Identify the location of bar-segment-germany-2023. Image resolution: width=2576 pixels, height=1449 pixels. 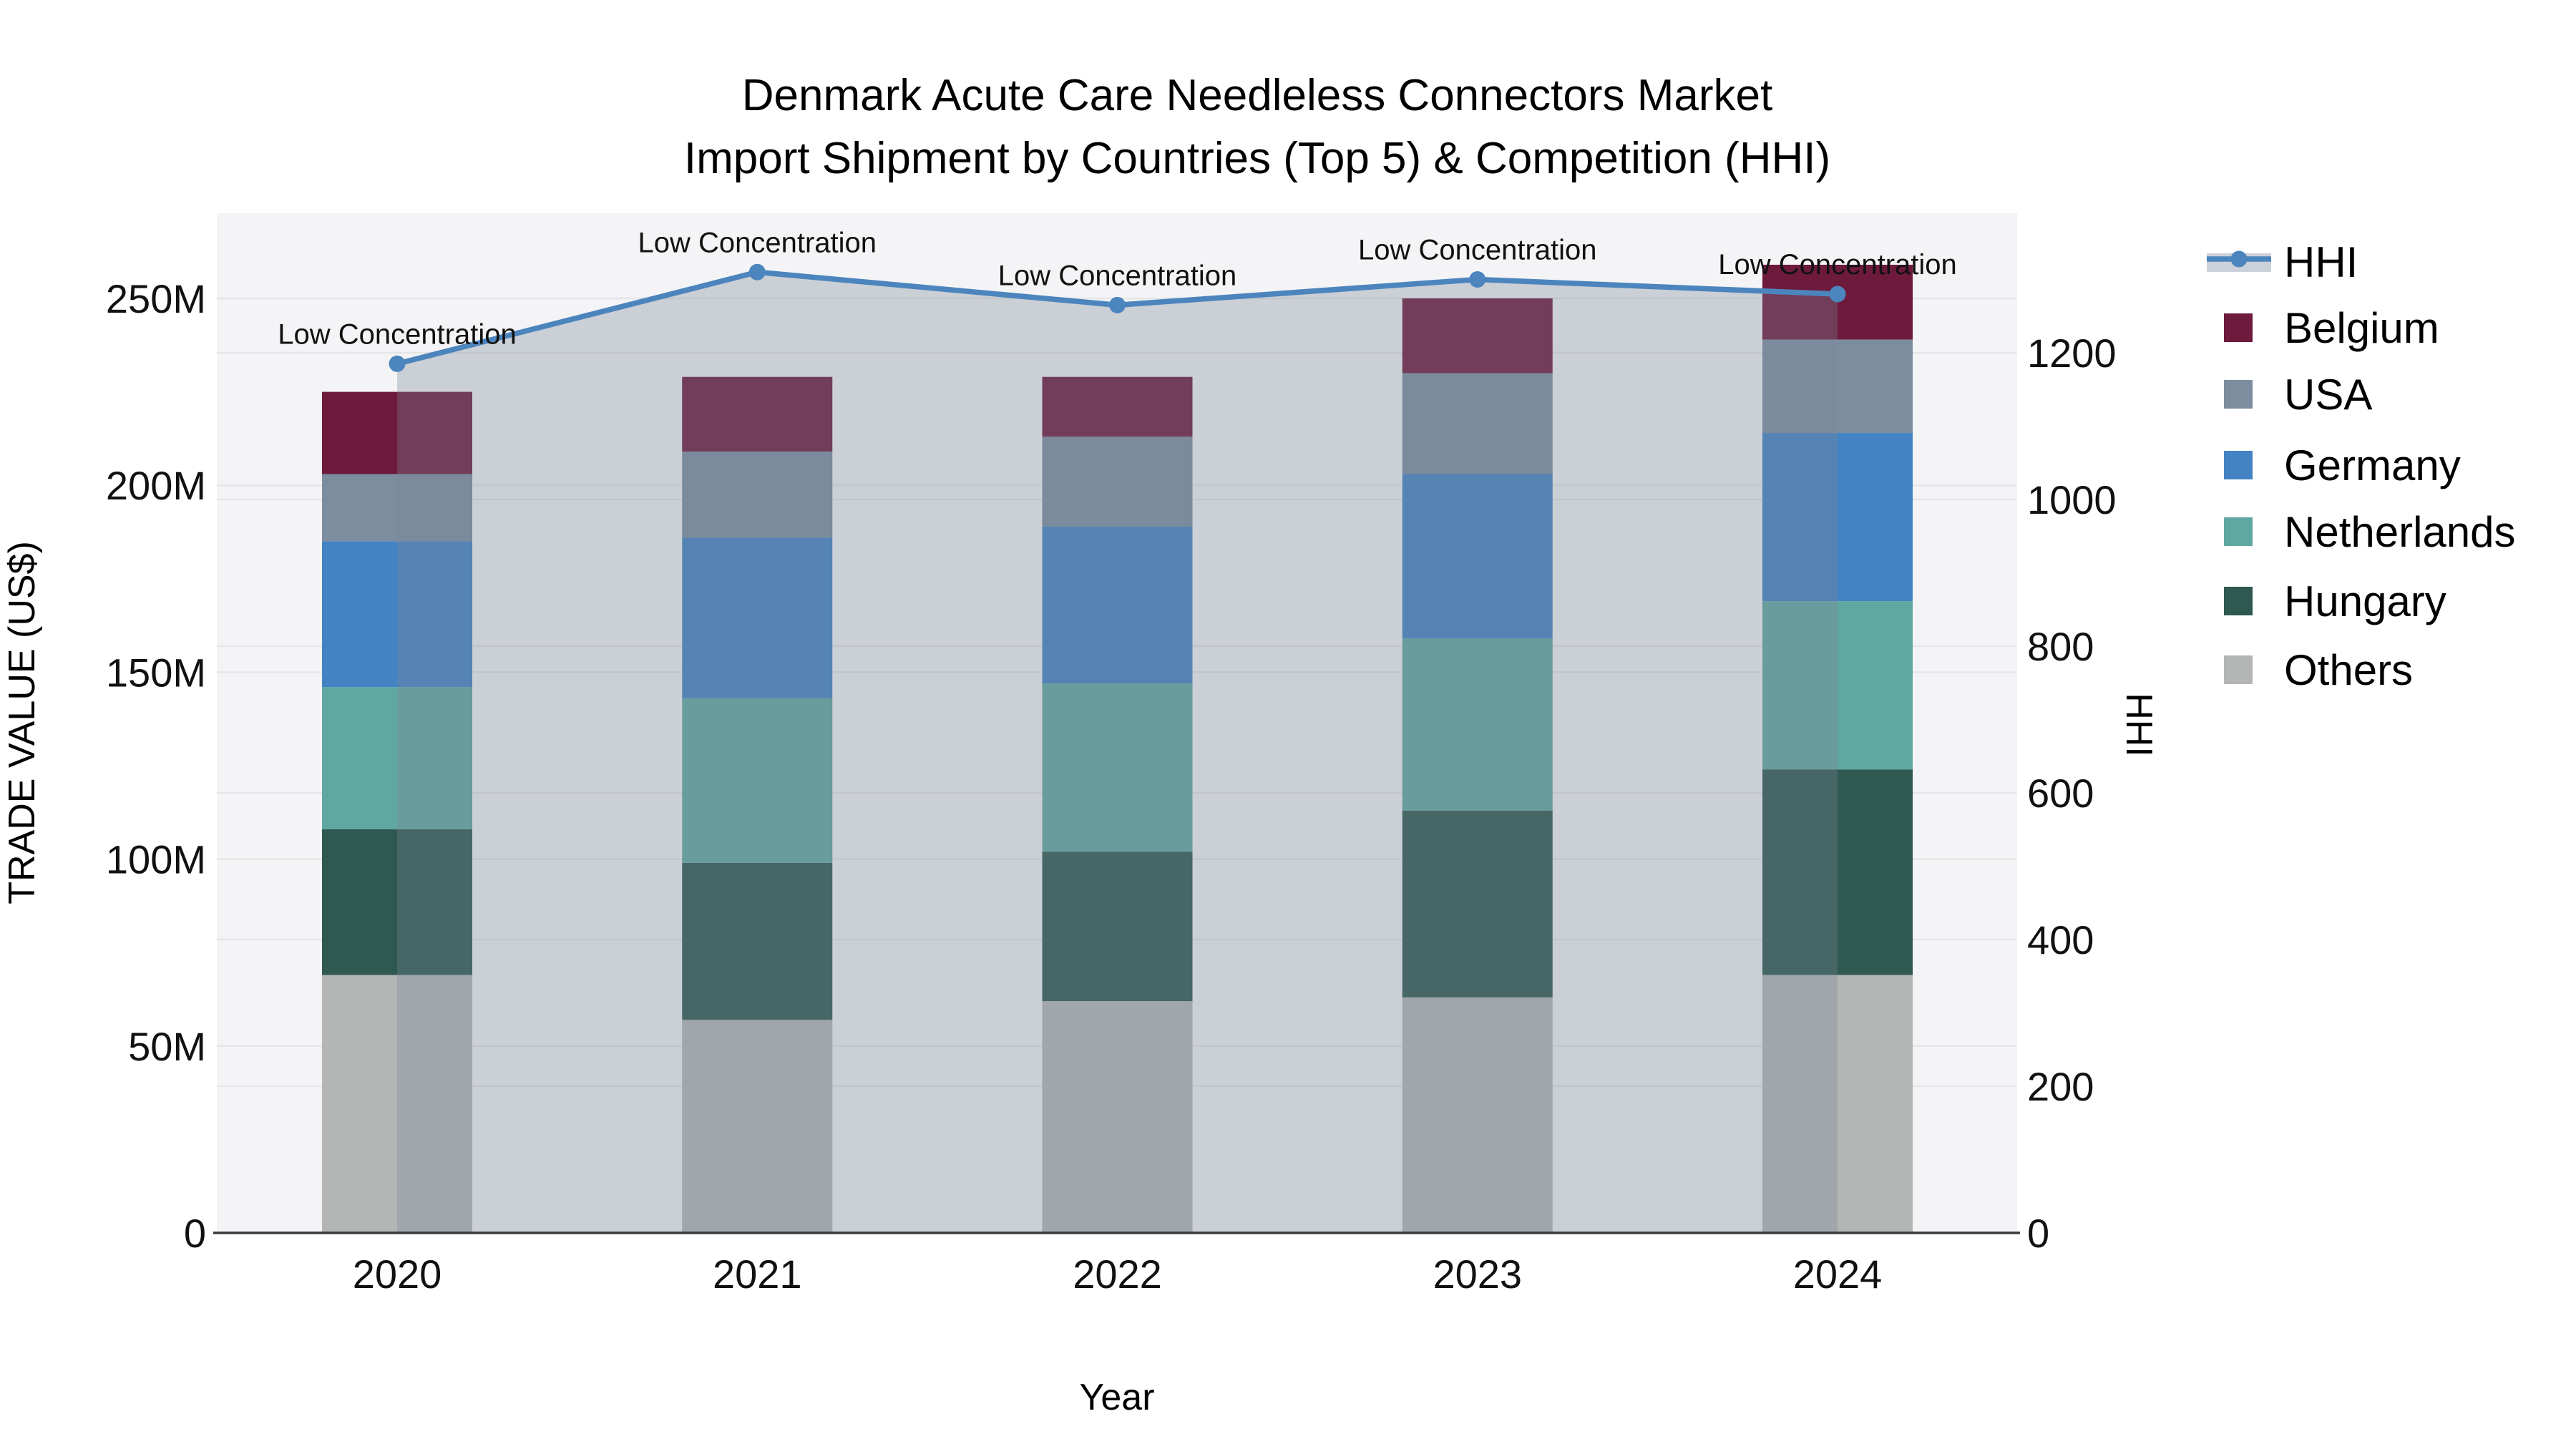
(1478, 556).